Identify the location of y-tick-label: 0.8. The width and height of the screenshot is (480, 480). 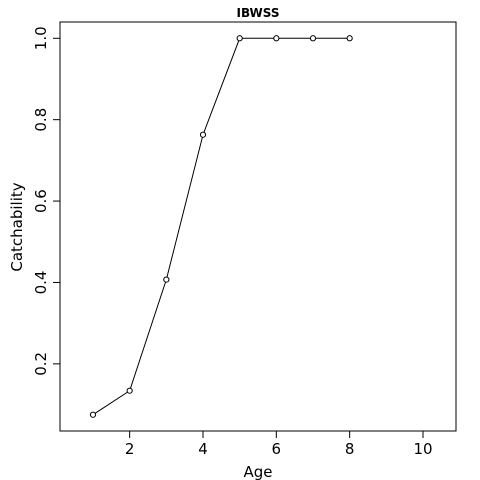
(41, 120).